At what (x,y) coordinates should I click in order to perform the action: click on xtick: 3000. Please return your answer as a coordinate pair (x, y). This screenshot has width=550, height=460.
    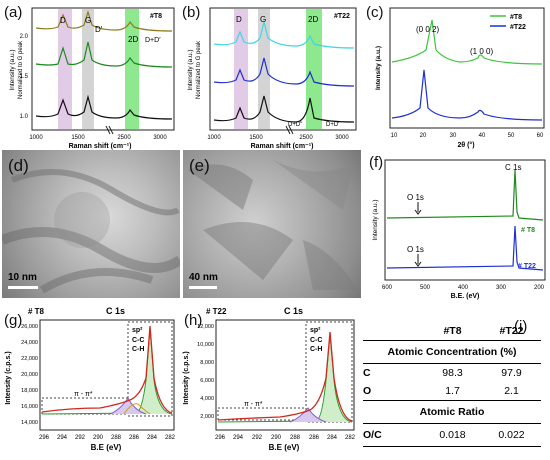
    Looking at the image, I should click on (342, 138).